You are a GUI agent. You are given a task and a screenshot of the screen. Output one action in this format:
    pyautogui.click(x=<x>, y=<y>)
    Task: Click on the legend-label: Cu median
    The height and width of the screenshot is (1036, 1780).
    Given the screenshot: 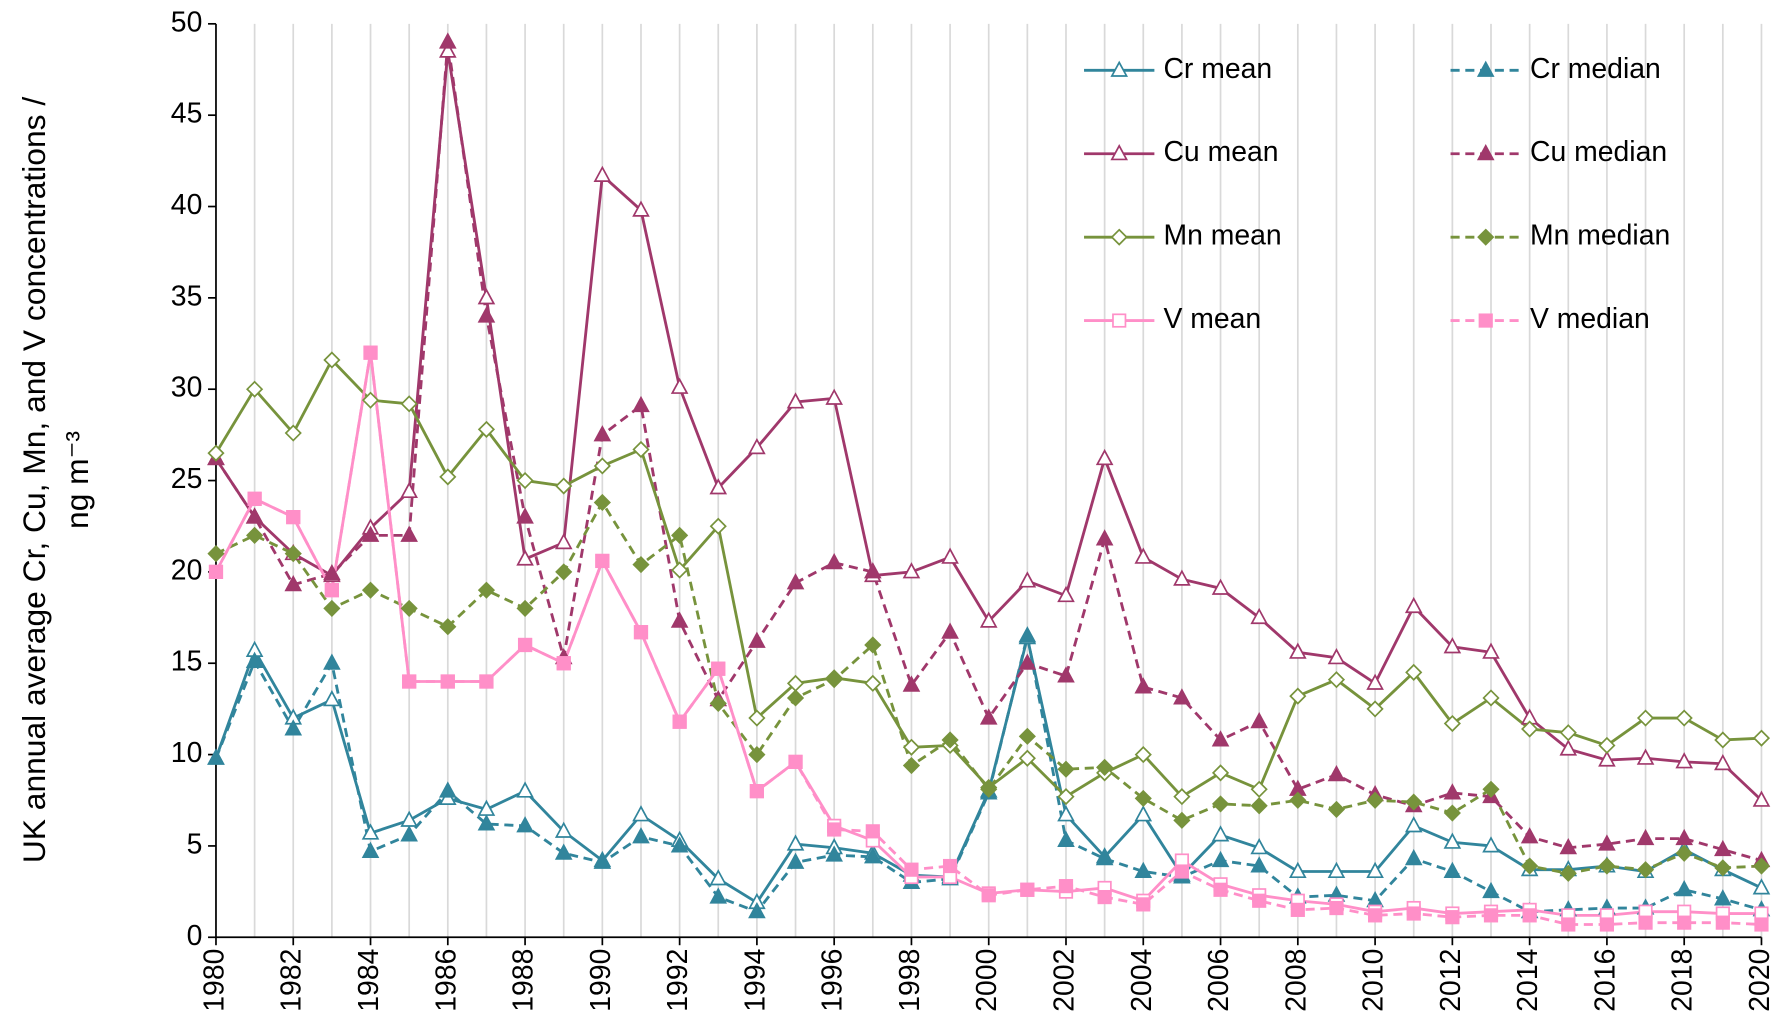 What is the action you would take?
    pyautogui.click(x=1598, y=152)
    